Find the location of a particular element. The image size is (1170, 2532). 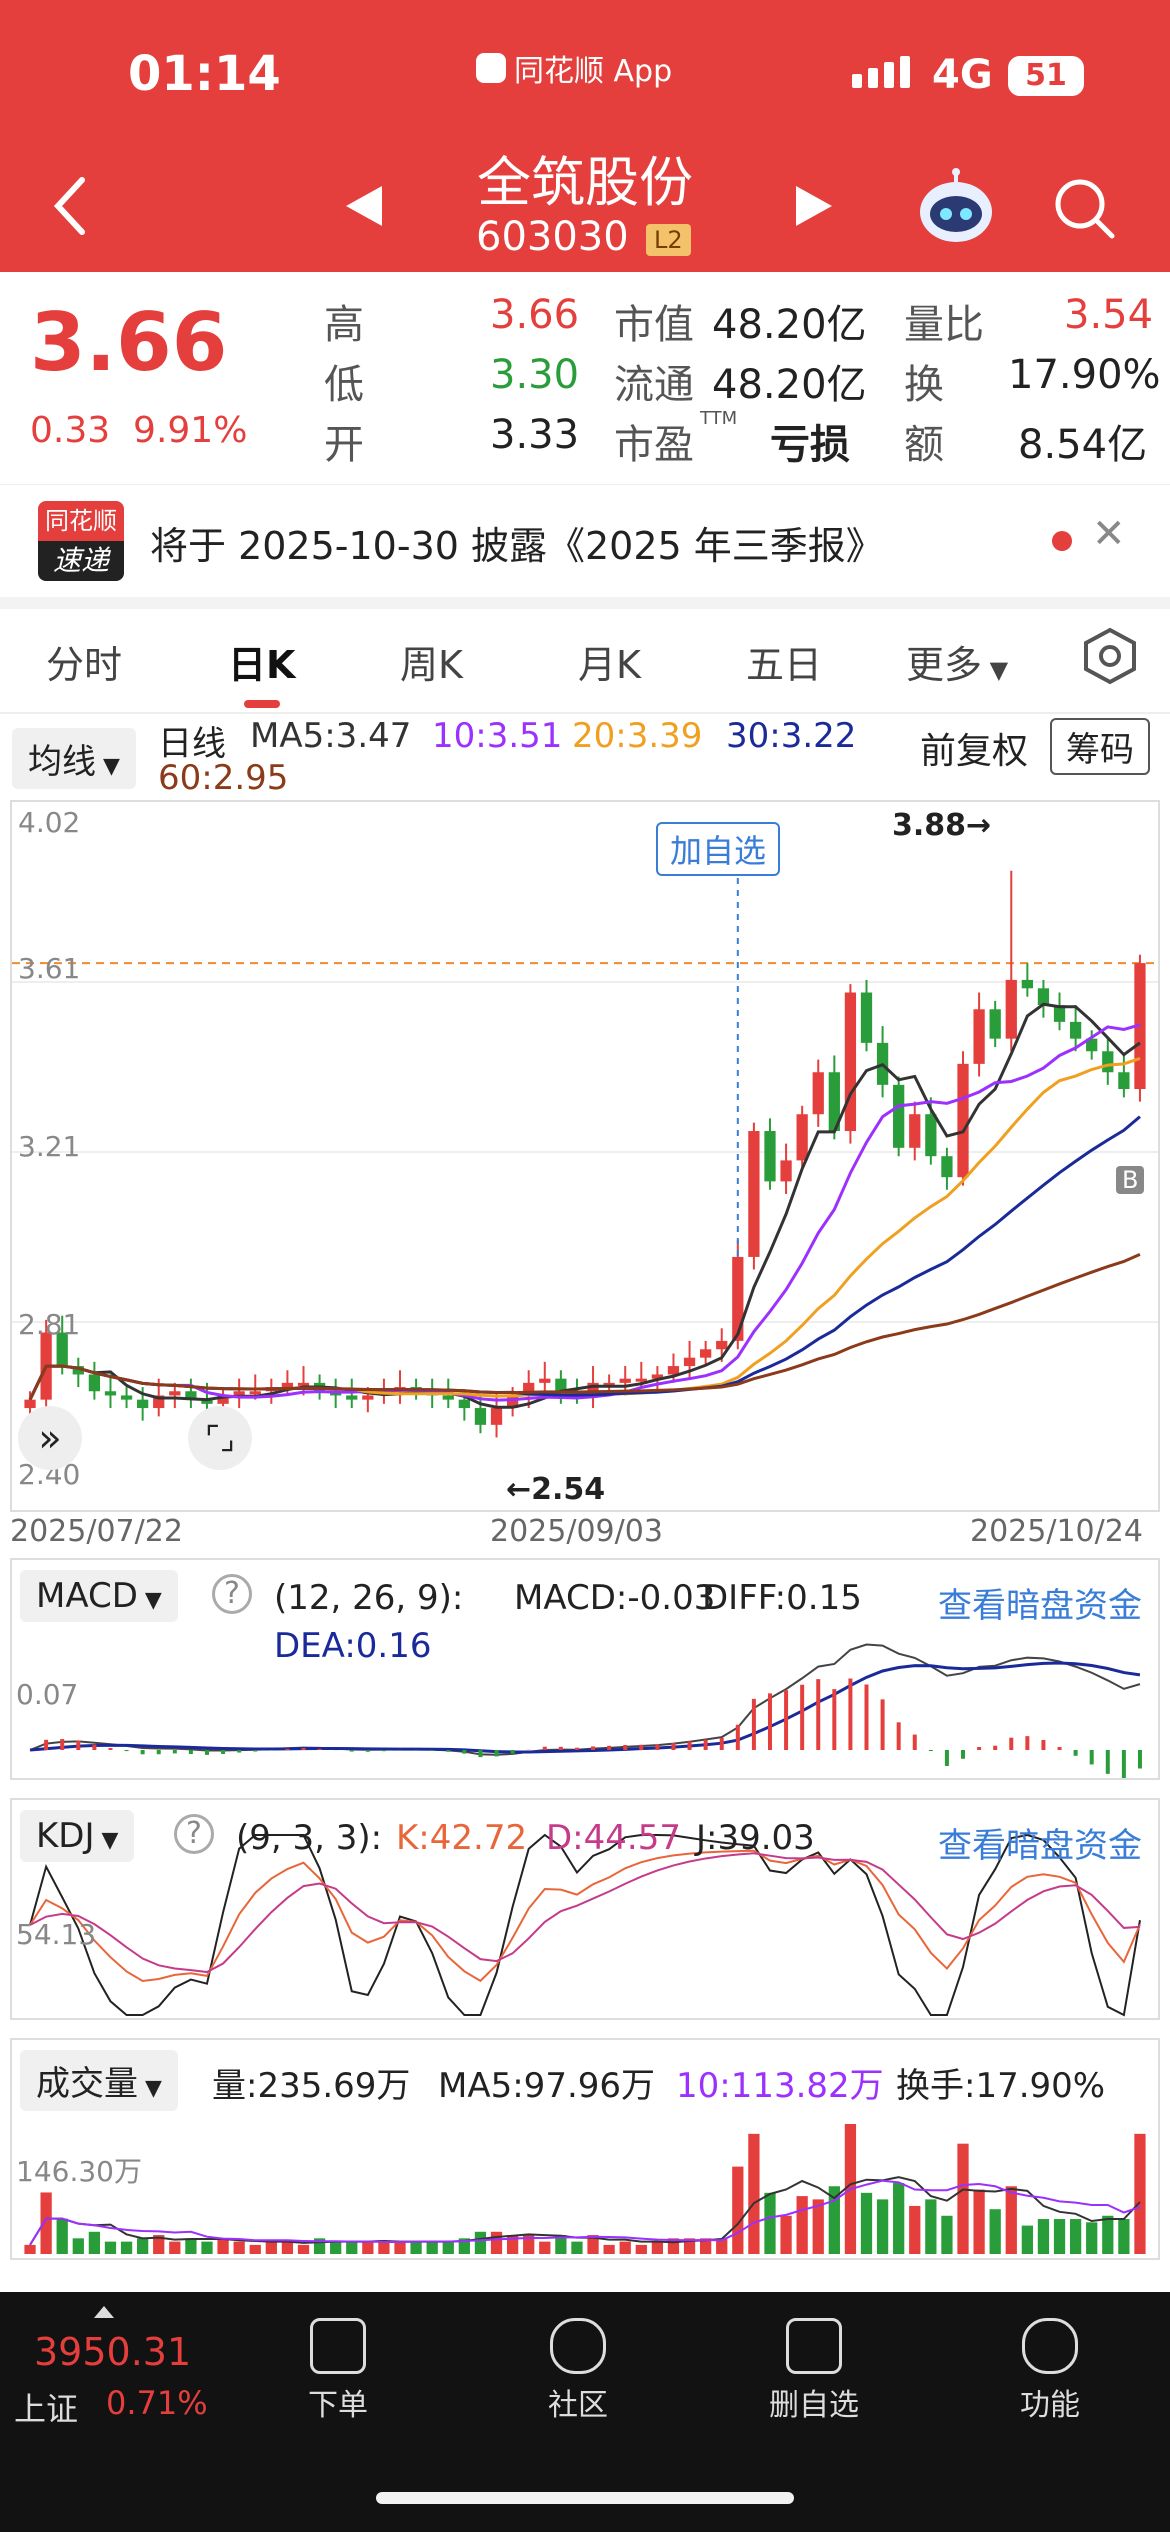

index-value: 3950.31 is located at coordinates (113, 2352).